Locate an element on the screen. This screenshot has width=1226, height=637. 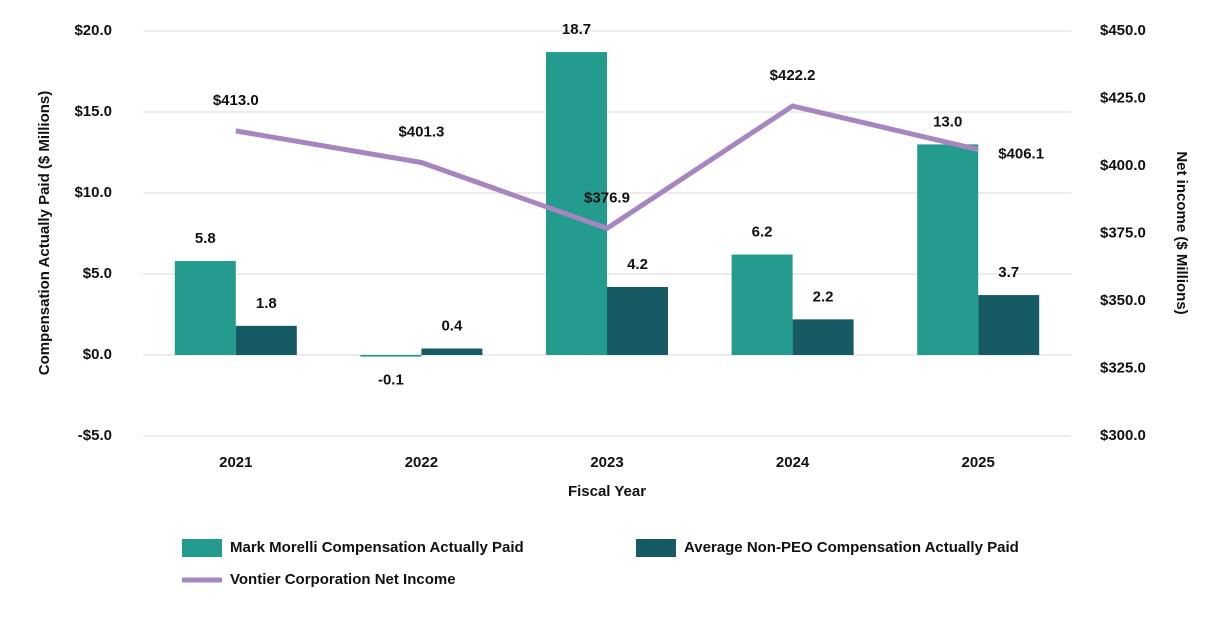
y-tick-label: $15.0 is located at coordinates (93, 111).